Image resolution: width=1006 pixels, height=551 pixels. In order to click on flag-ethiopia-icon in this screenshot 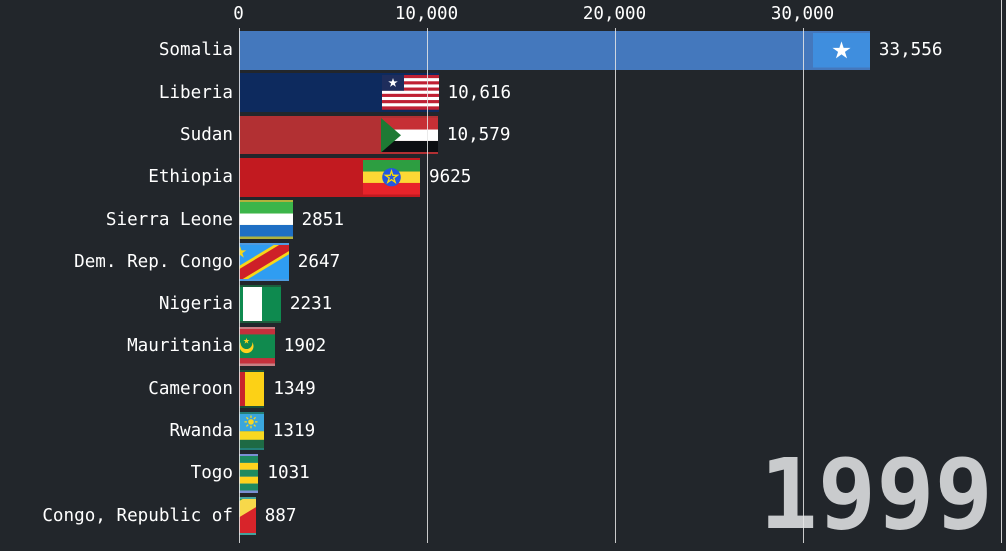, I will do `click(391, 177)`.